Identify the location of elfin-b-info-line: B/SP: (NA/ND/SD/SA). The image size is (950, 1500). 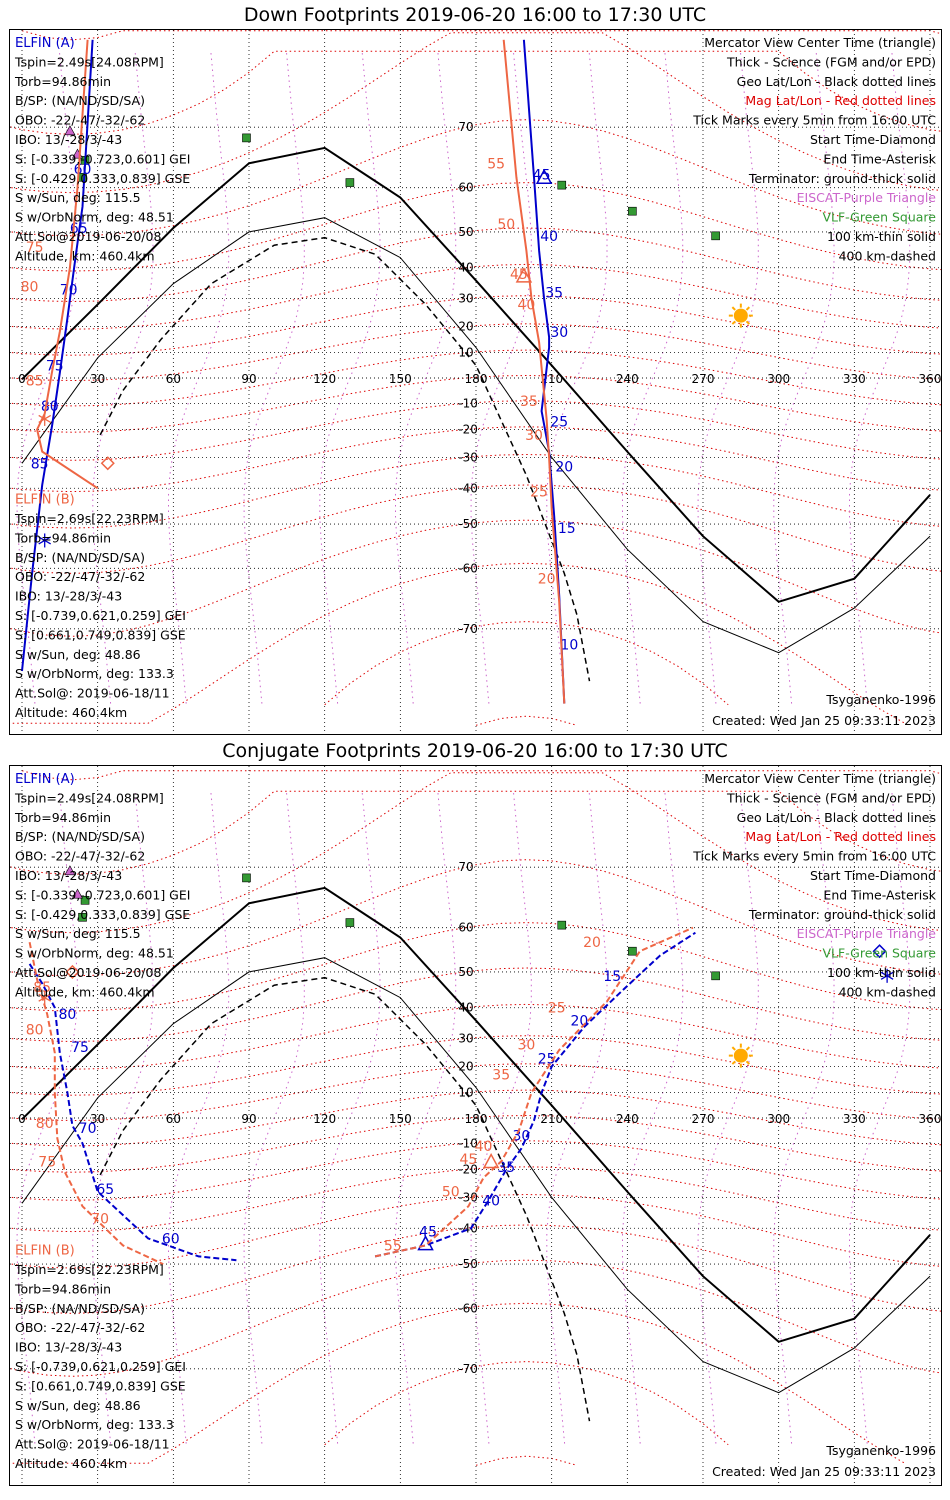
(80, 1308).